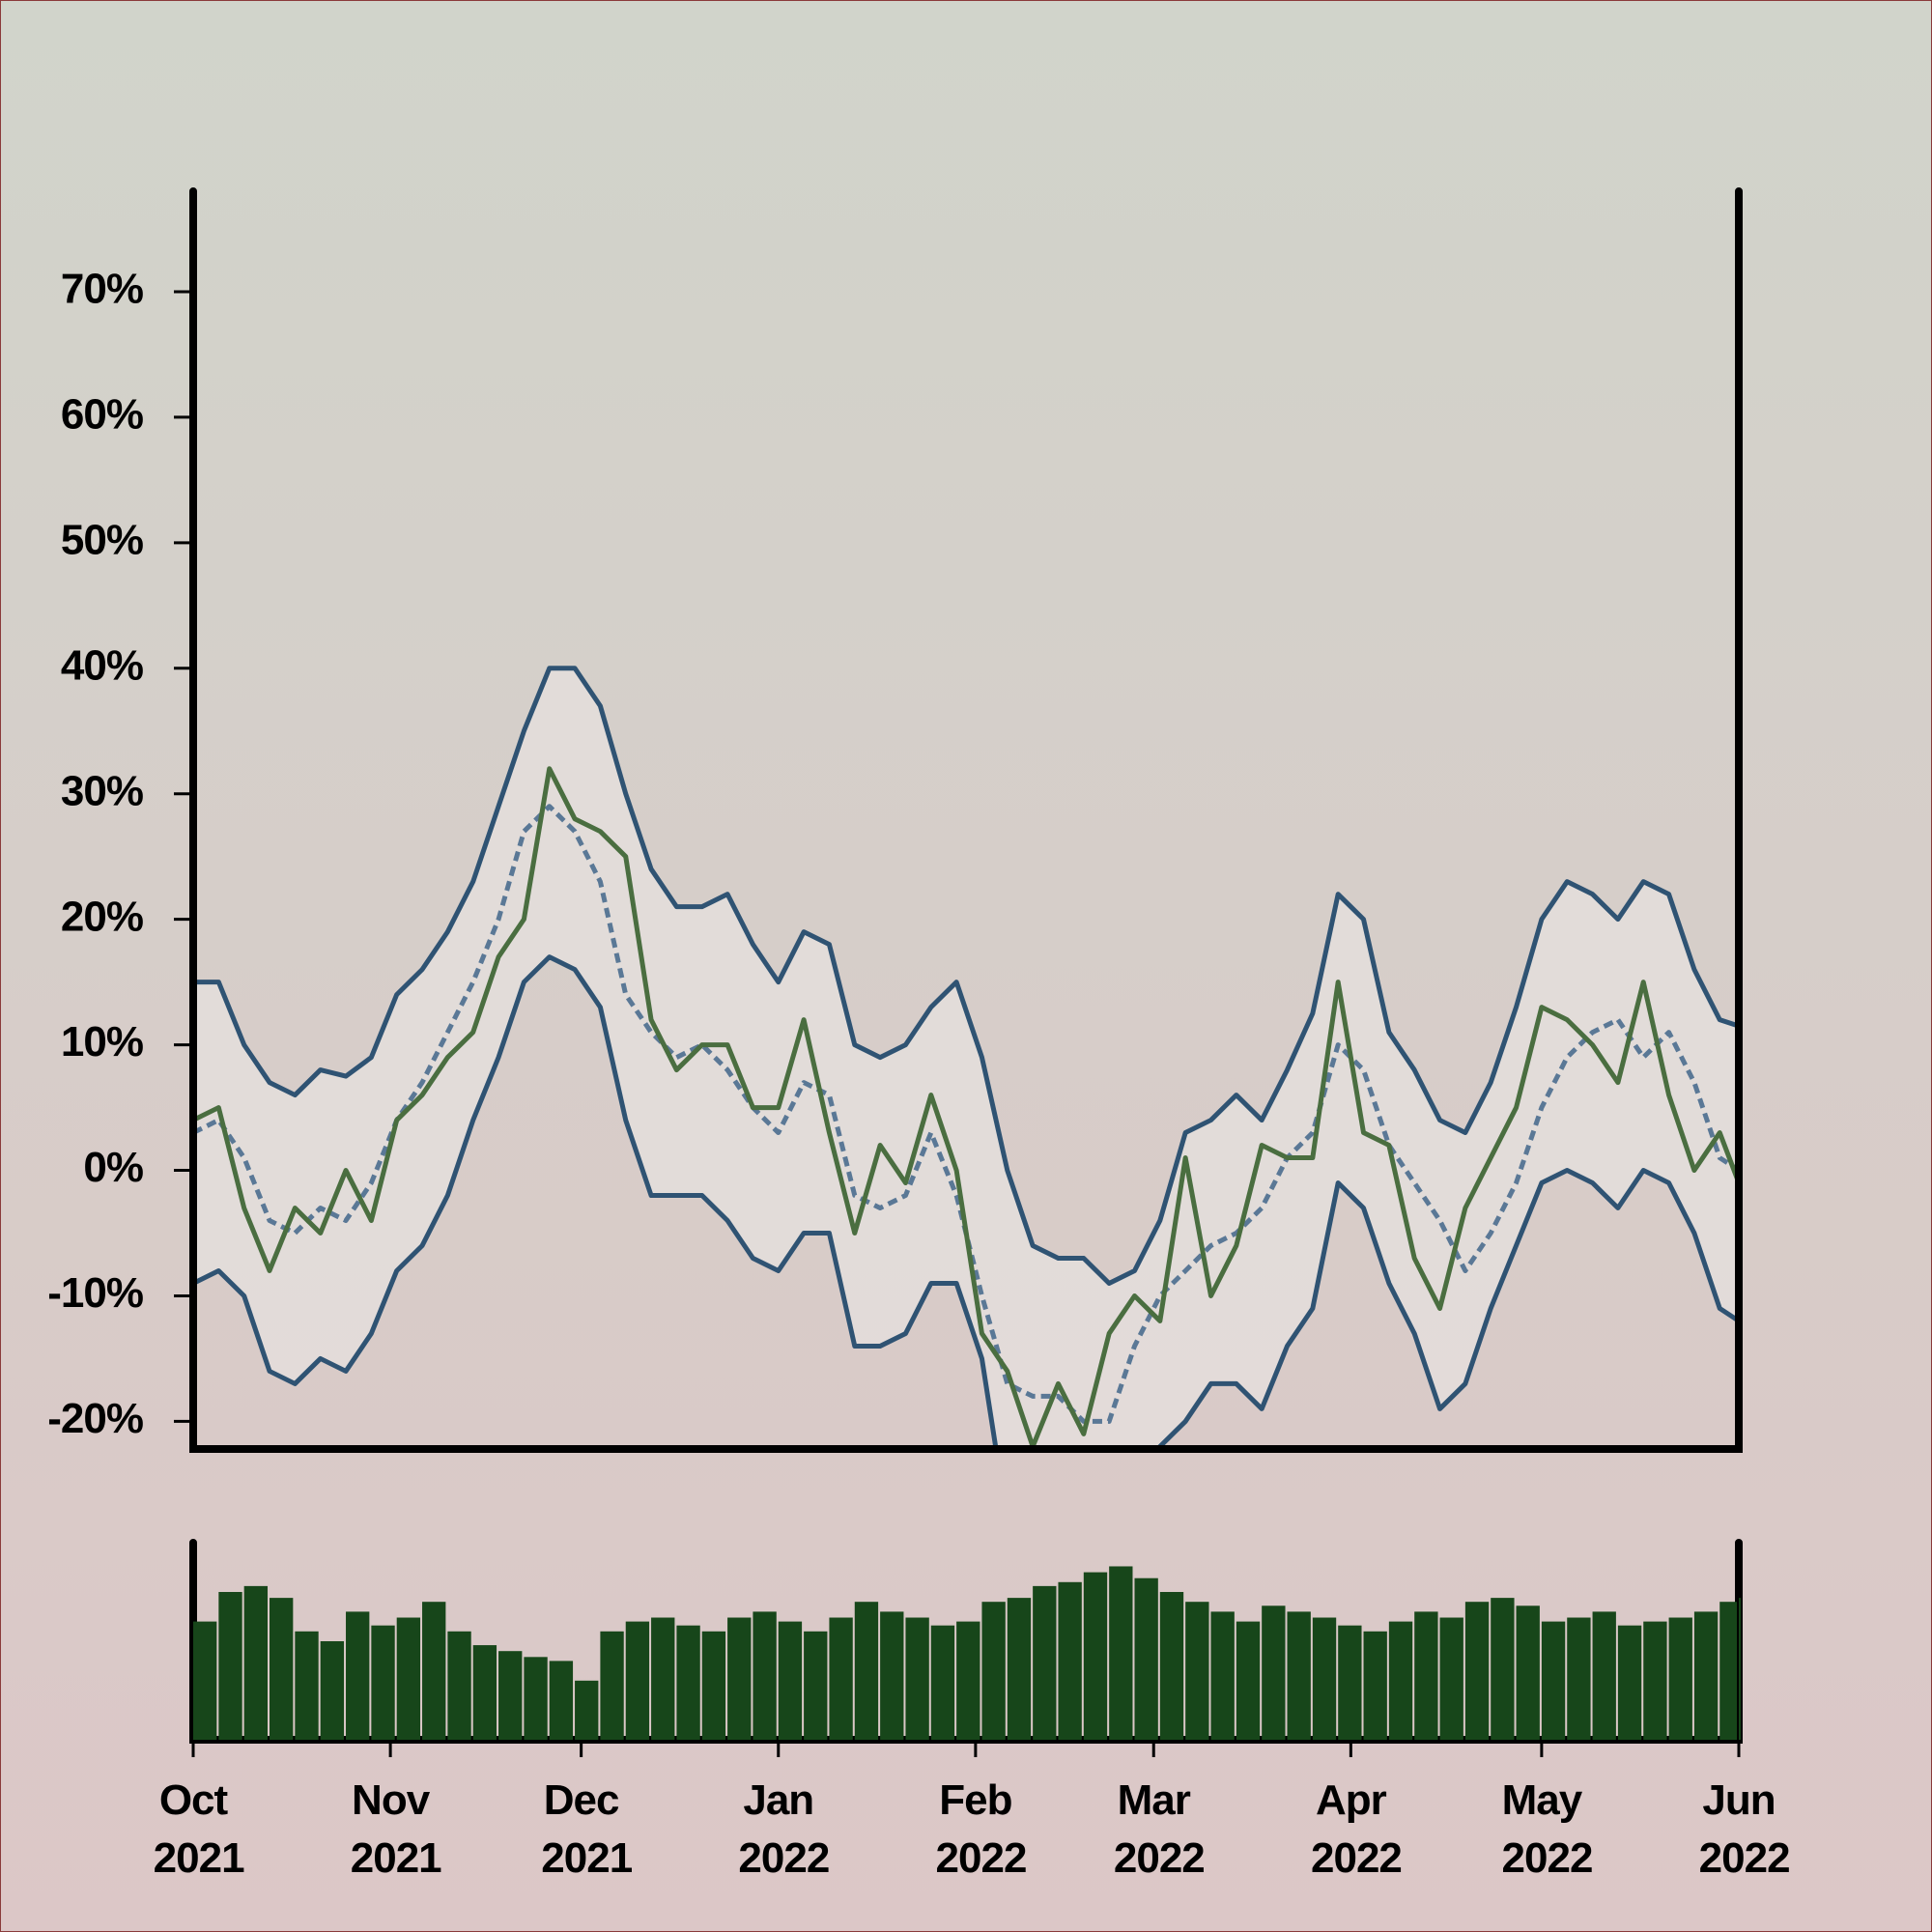 This screenshot has height=1932, width=1932. What do you see at coordinates (95, 1293) in the screenshot?
I see `y-tick-label: -10%` at bounding box center [95, 1293].